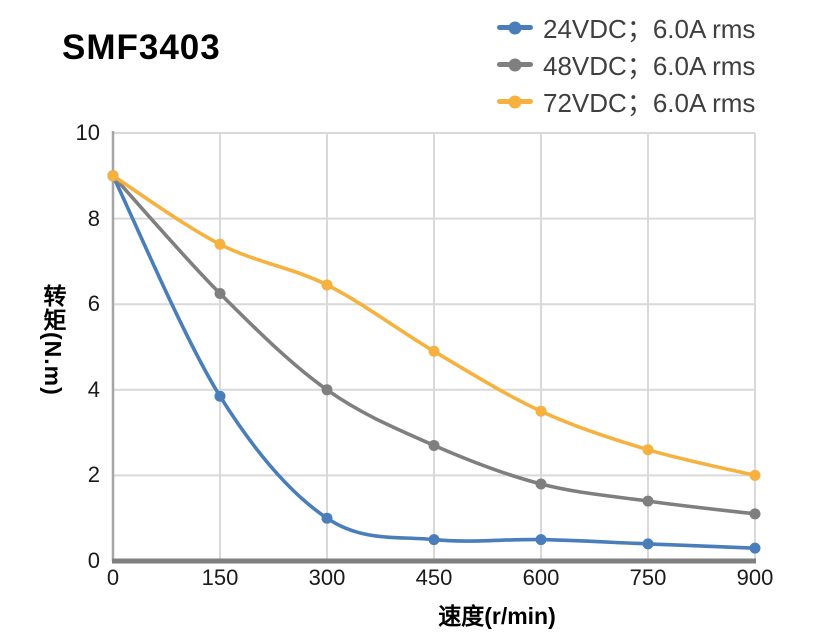 This screenshot has width=831, height=640. Describe the element at coordinates (87, 132) in the screenshot. I see `y-tick-label: 10` at that location.